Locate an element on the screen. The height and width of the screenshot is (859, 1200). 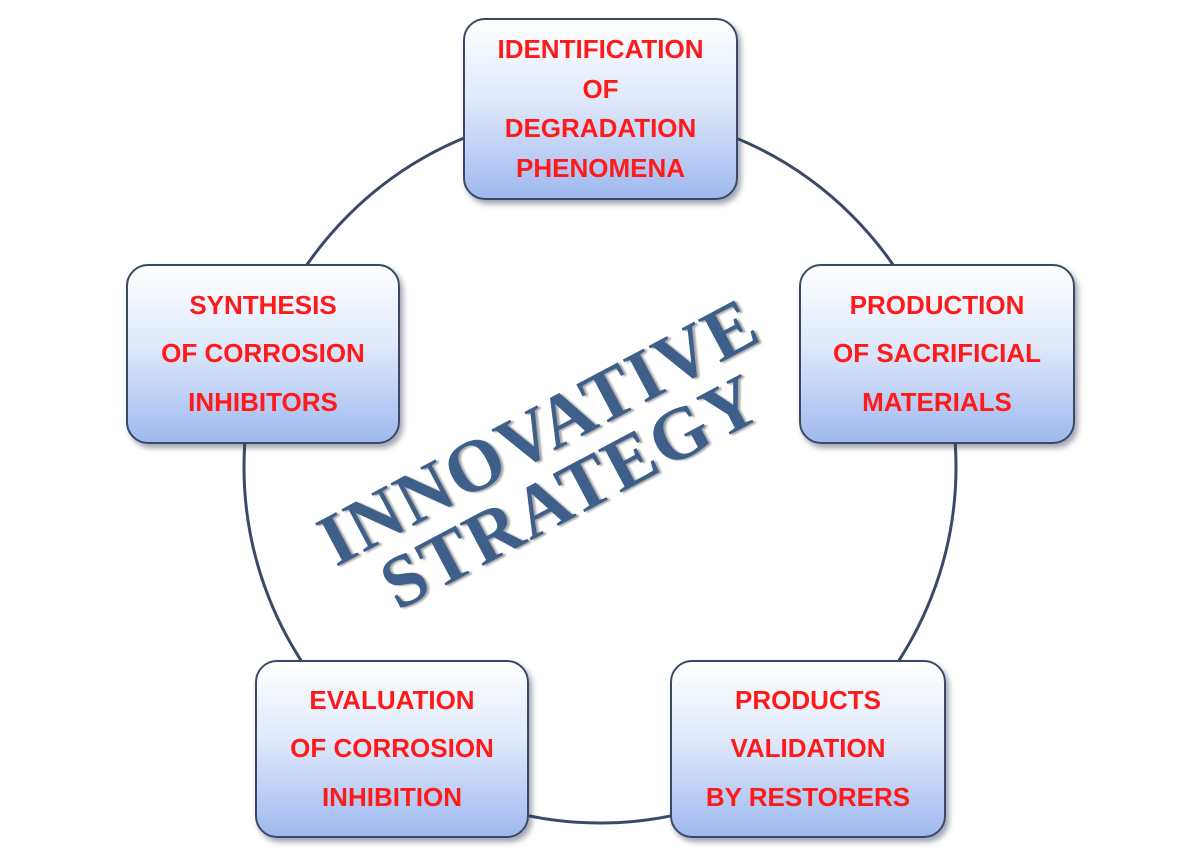
node-products-validation-by-restorers: PRODUCTS VALIDATION BY RESTORERS is located at coordinates (808, 749).